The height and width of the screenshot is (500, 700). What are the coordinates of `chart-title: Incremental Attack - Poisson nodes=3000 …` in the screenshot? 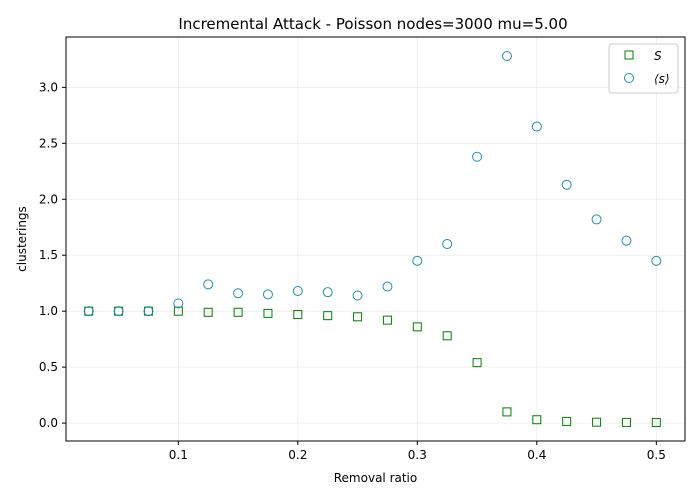 It's located at (372, 24).